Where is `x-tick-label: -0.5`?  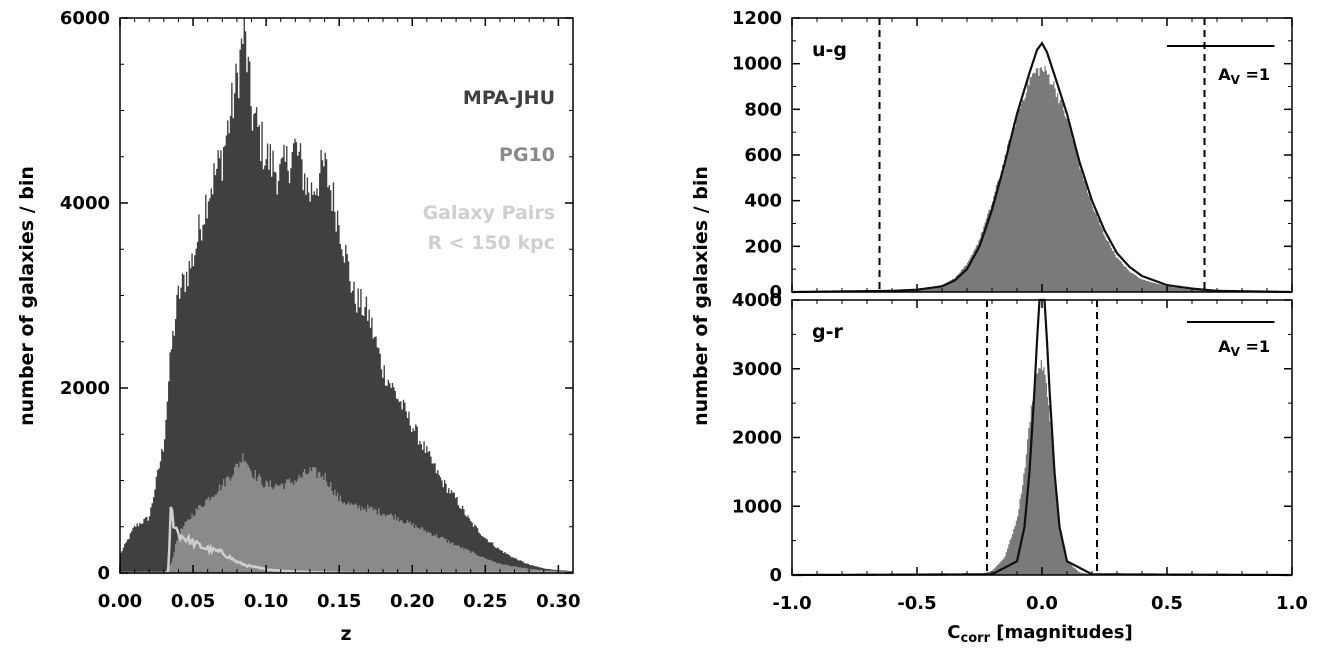
x-tick-label: -0.5 is located at coordinates (916, 603).